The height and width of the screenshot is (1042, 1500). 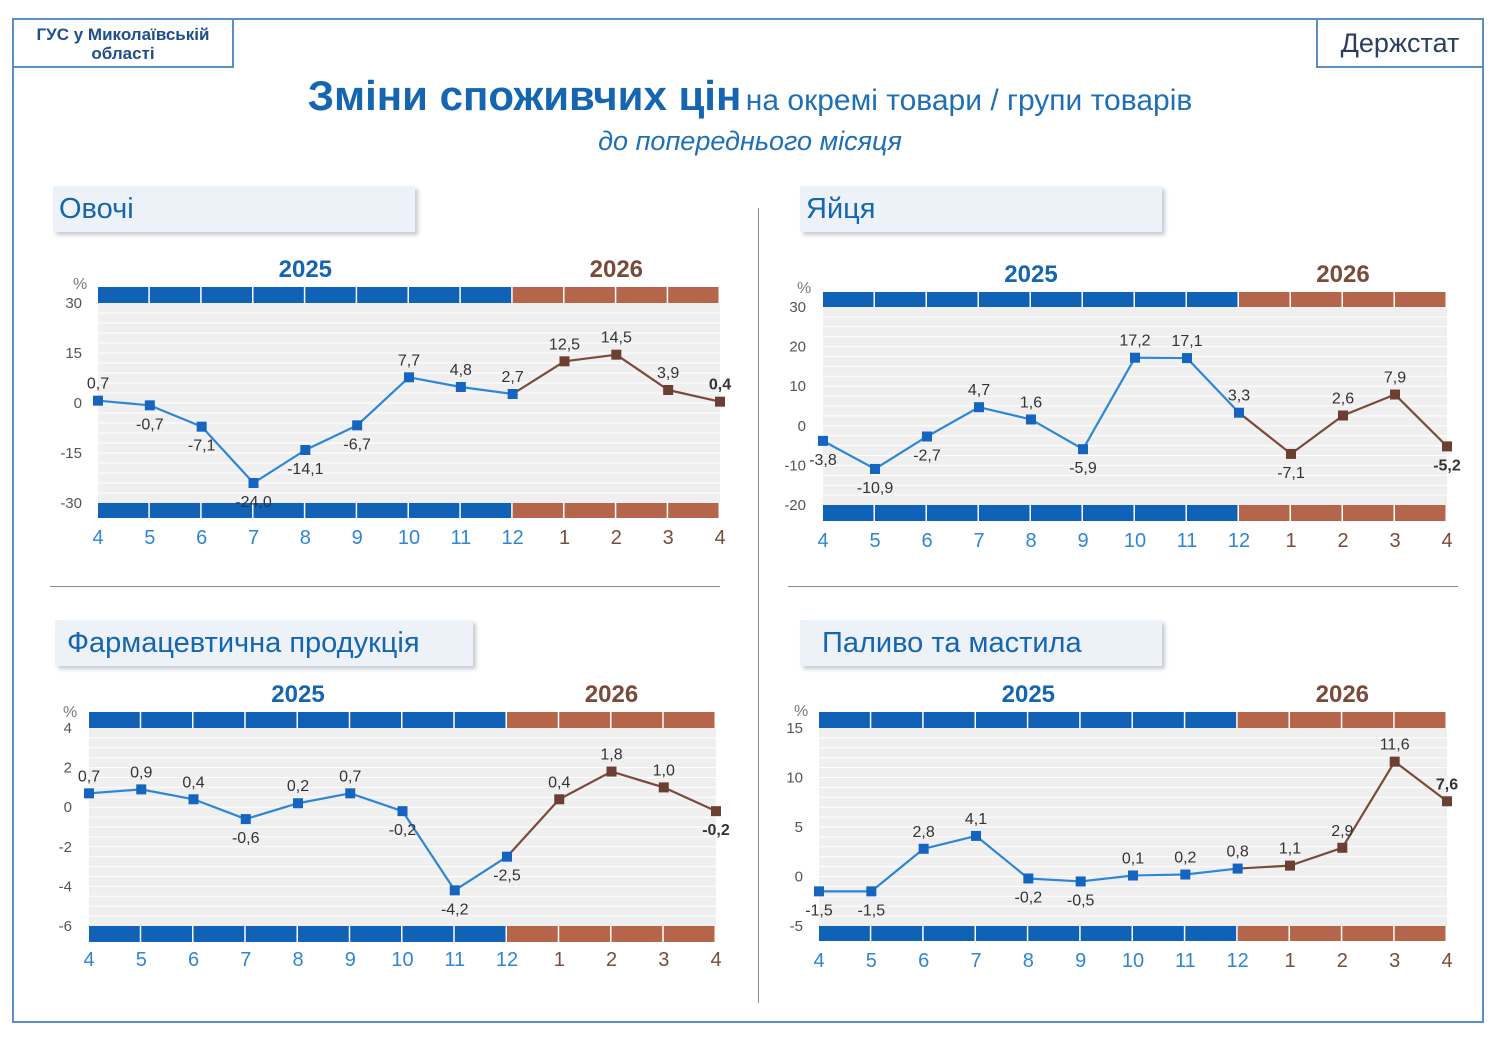 What do you see at coordinates (461, 370) in the screenshot?
I see `data-label: 4,8` at bounding box center [461, 370].